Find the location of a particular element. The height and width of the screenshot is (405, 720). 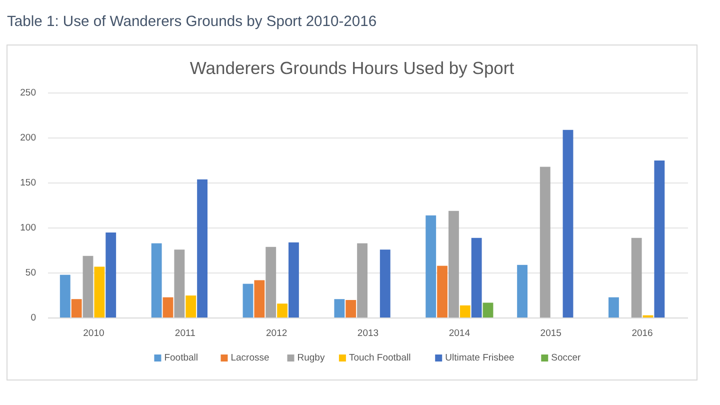

y-tick-label: 250 is located at coordinates (28, 93).